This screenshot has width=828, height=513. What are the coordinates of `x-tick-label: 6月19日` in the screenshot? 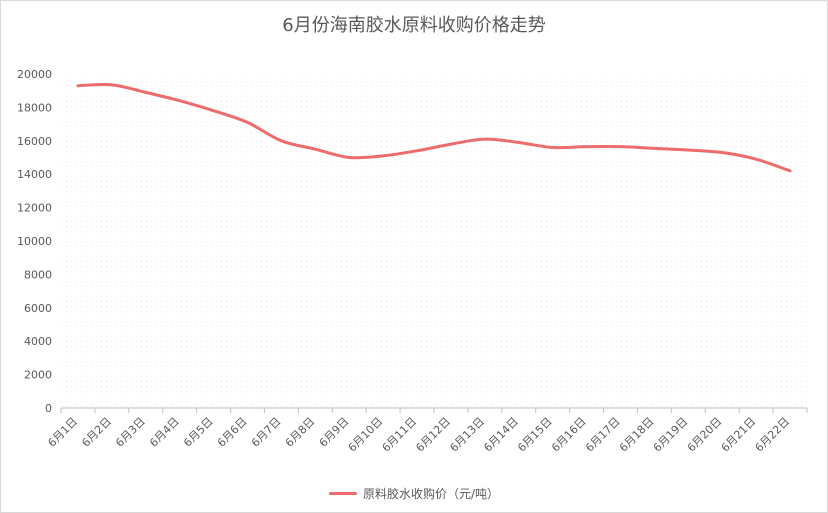 It's located at (671, 435).